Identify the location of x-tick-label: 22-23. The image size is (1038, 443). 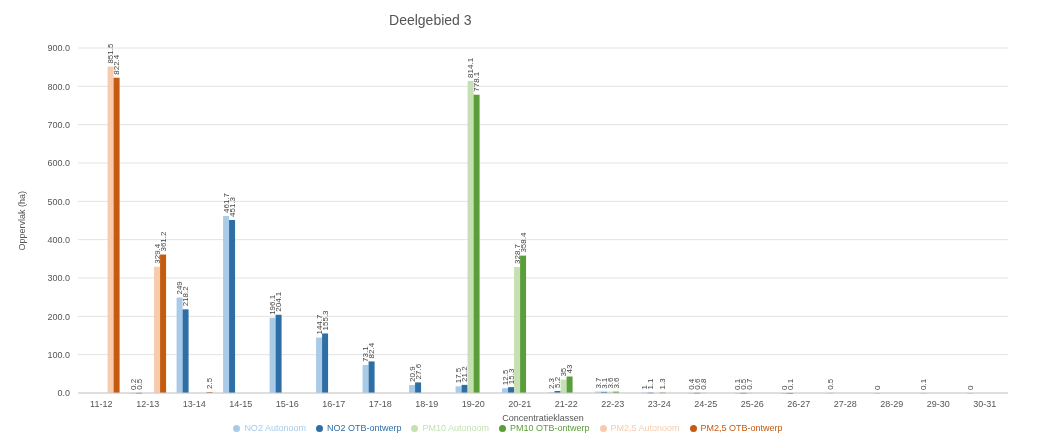
(613, 404).